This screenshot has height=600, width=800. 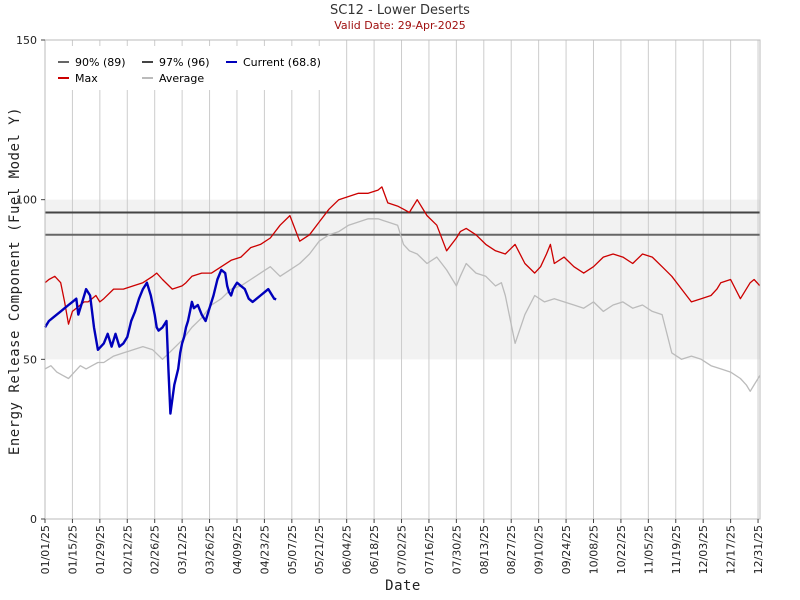 What do you see at coordinates (182, 549) in the screenshot?
I see `x-tick-label: 03/12/25` at bounding box center [182, 549].